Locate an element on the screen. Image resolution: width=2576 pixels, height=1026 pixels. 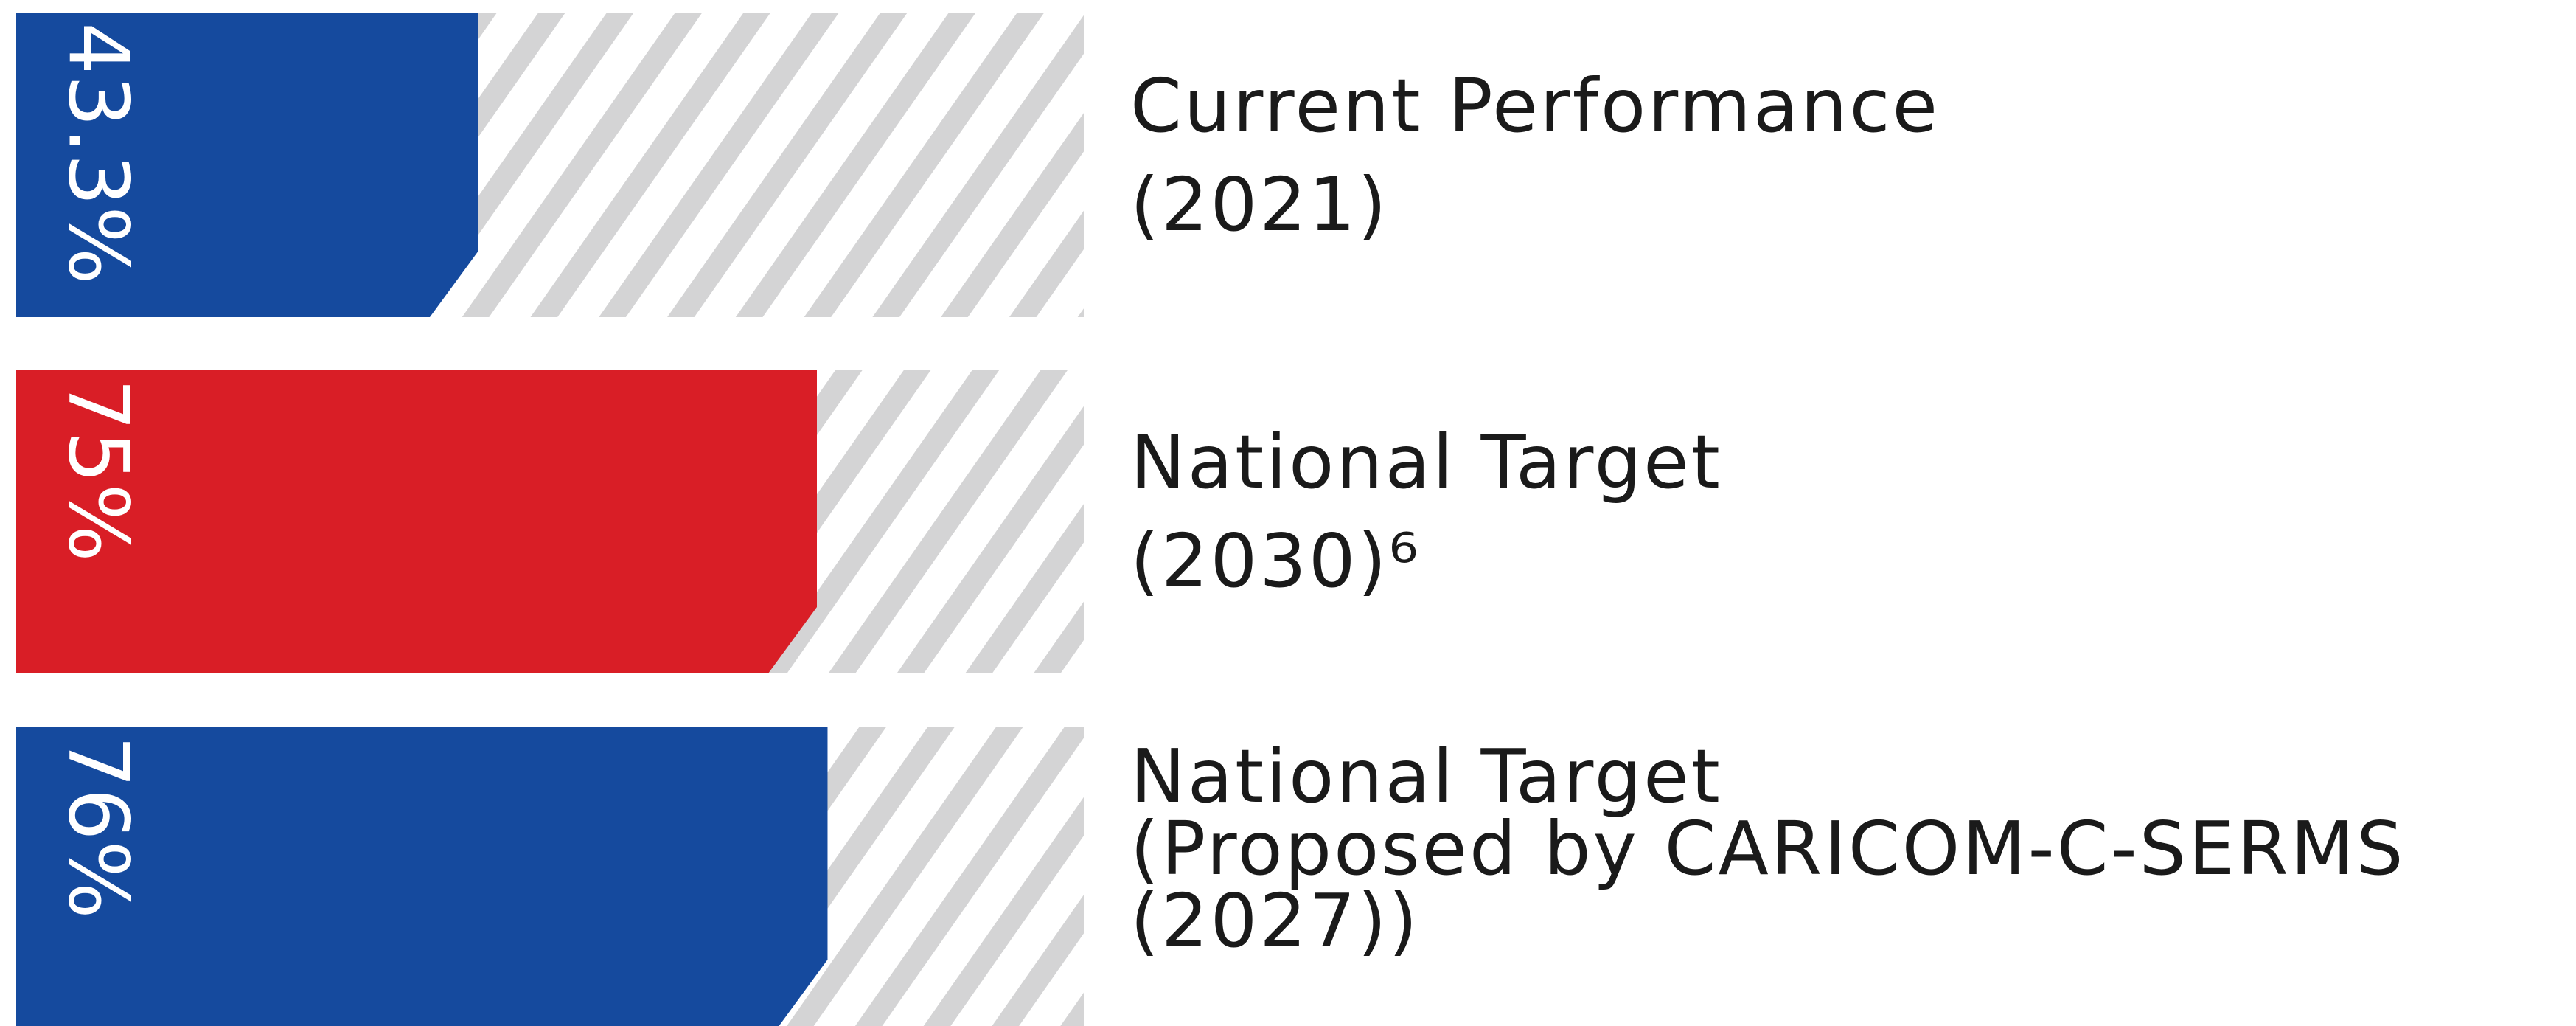
value-label: 75% is located at coordinates (97, 470).